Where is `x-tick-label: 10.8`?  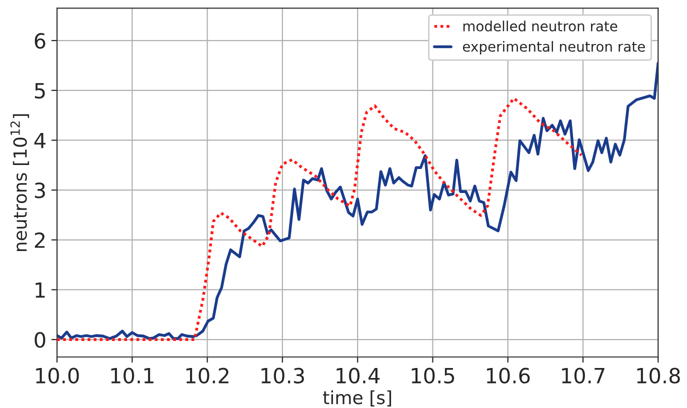 x-tick-label: 10.8 is located at coordinates (658, 376).